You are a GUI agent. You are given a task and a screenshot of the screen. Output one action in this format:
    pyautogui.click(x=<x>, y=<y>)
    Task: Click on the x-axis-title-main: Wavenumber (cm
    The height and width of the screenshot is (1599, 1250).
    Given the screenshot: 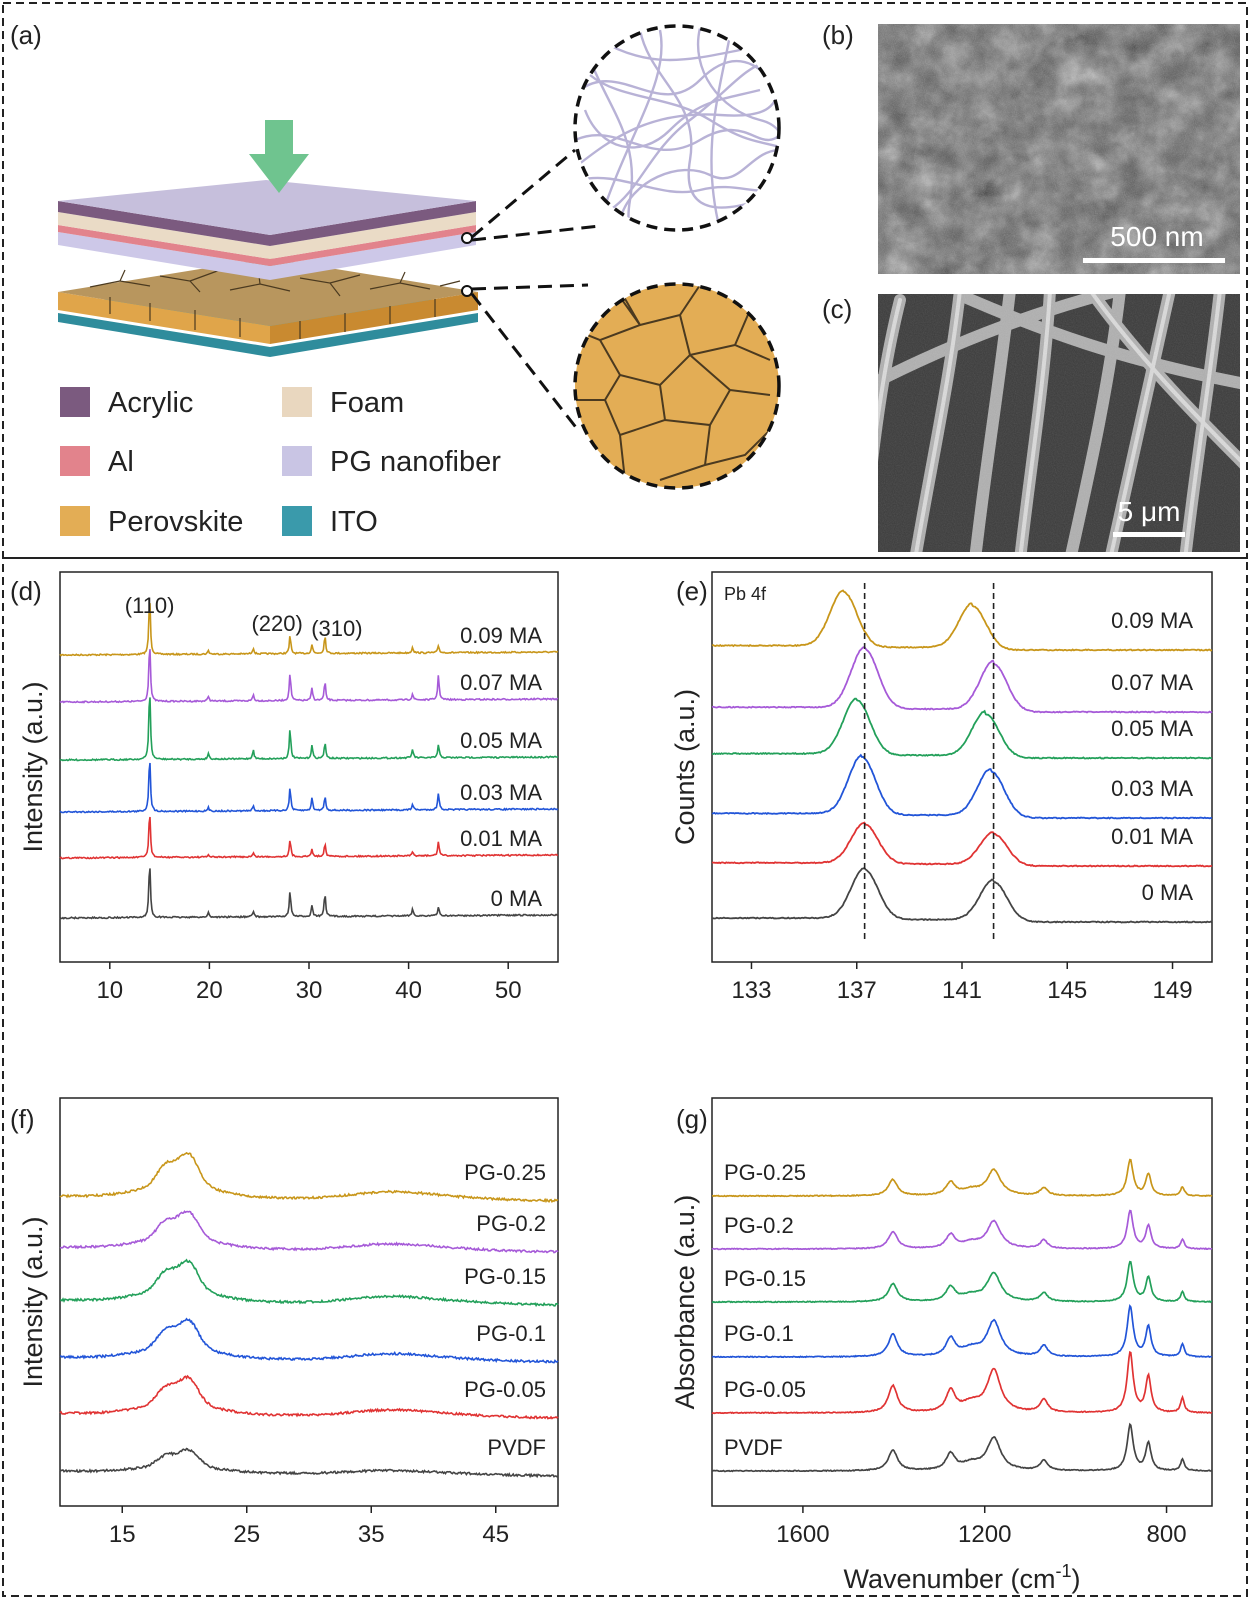 What is the action you would take?
    pyautogui.click(x=949, y=1579)
    